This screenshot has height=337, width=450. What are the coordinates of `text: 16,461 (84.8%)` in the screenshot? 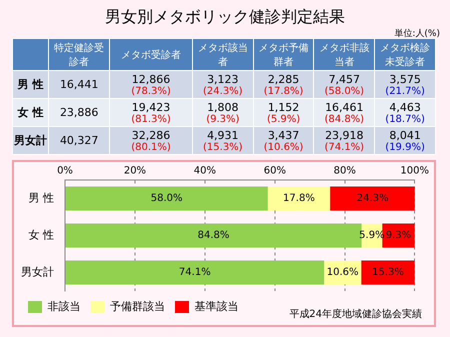 It's located at (344, 112).